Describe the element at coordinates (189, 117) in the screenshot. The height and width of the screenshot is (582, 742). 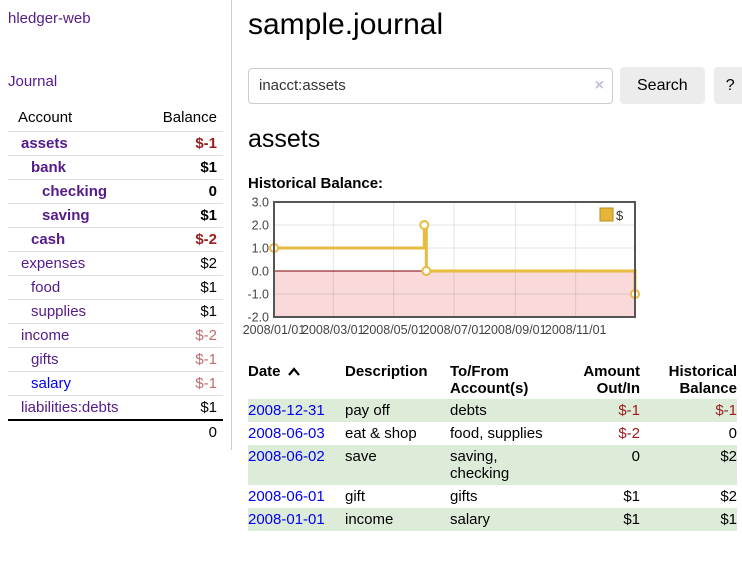
I see `accounts-header-balance: Balance` at that location.